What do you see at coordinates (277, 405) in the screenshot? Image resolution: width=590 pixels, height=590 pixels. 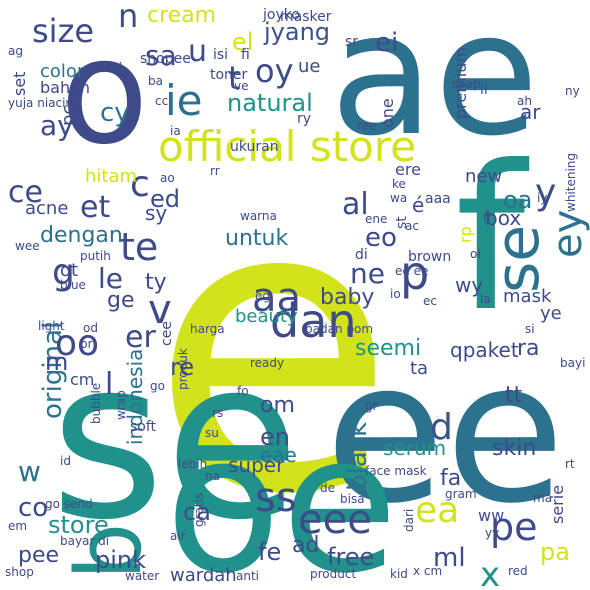 I see `word-cloud-word: om` at bounding box center [277, 405].